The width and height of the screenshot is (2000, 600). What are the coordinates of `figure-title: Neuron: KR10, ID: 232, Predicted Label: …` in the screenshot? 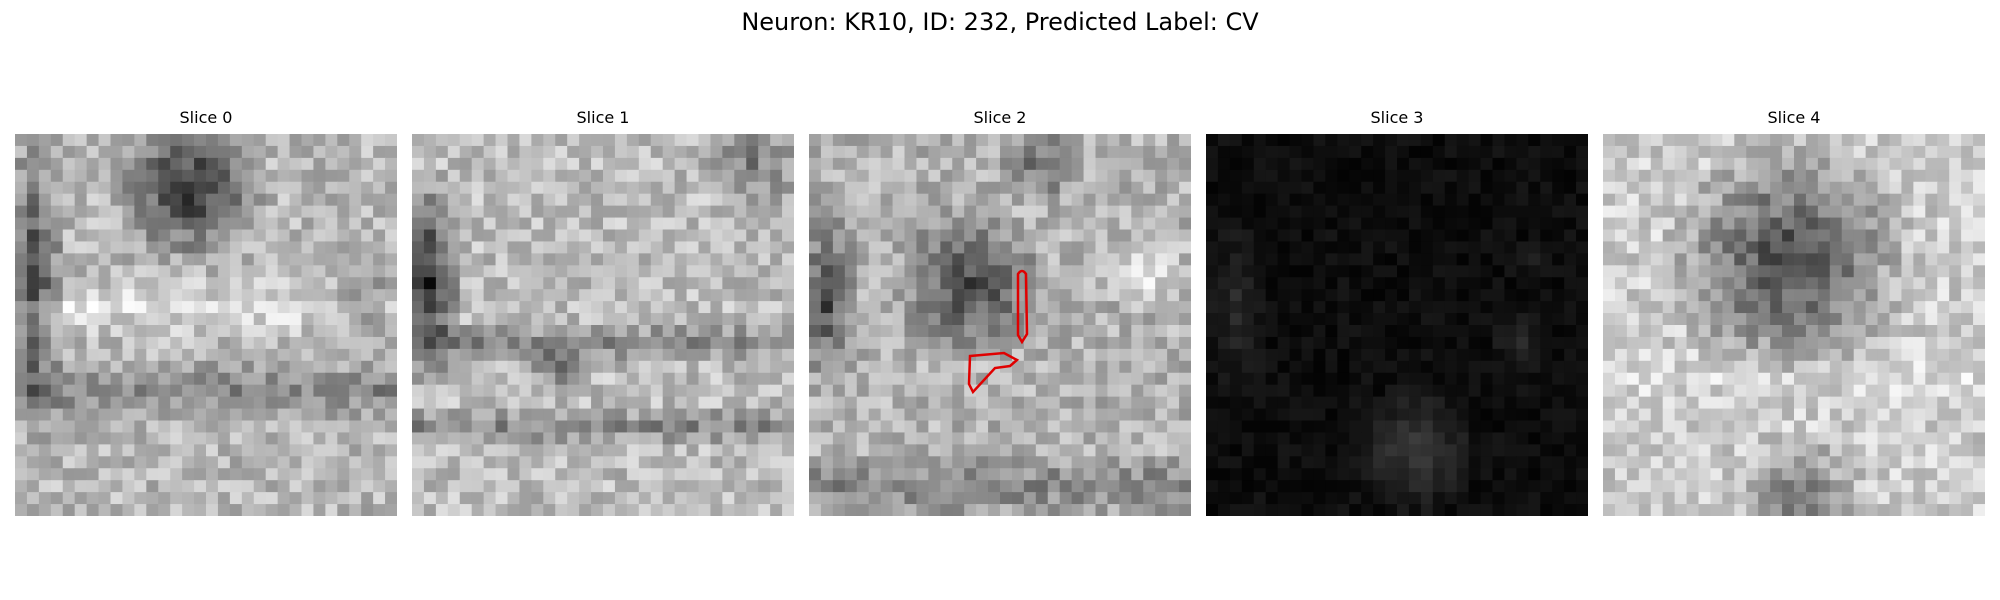 It's located at (1000, 22).